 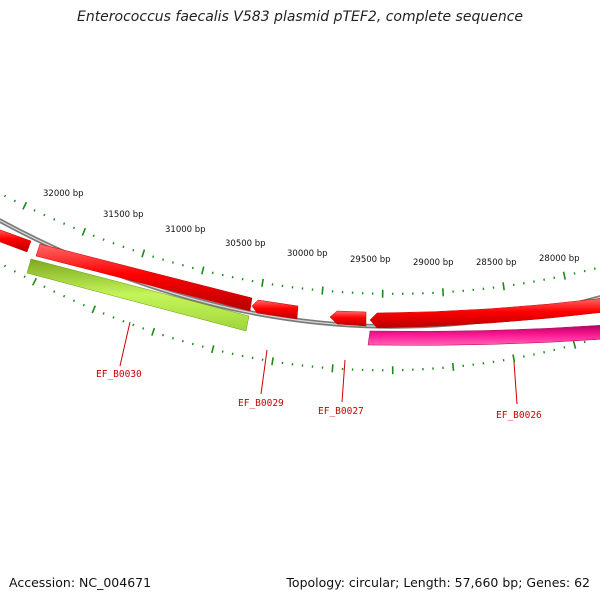 I want to click on gene-arrow-ef-b0027, so click(x=348, y=318).